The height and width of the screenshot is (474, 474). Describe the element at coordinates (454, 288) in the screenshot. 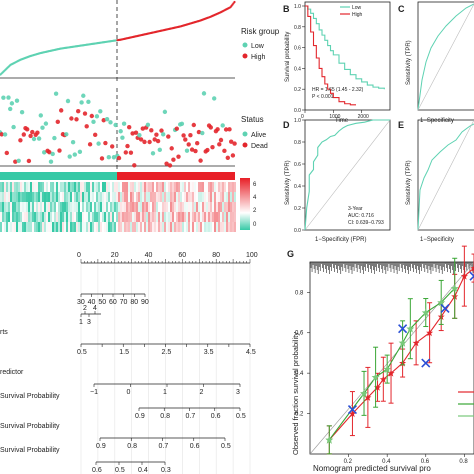

I see `cal-point-star` at that location.